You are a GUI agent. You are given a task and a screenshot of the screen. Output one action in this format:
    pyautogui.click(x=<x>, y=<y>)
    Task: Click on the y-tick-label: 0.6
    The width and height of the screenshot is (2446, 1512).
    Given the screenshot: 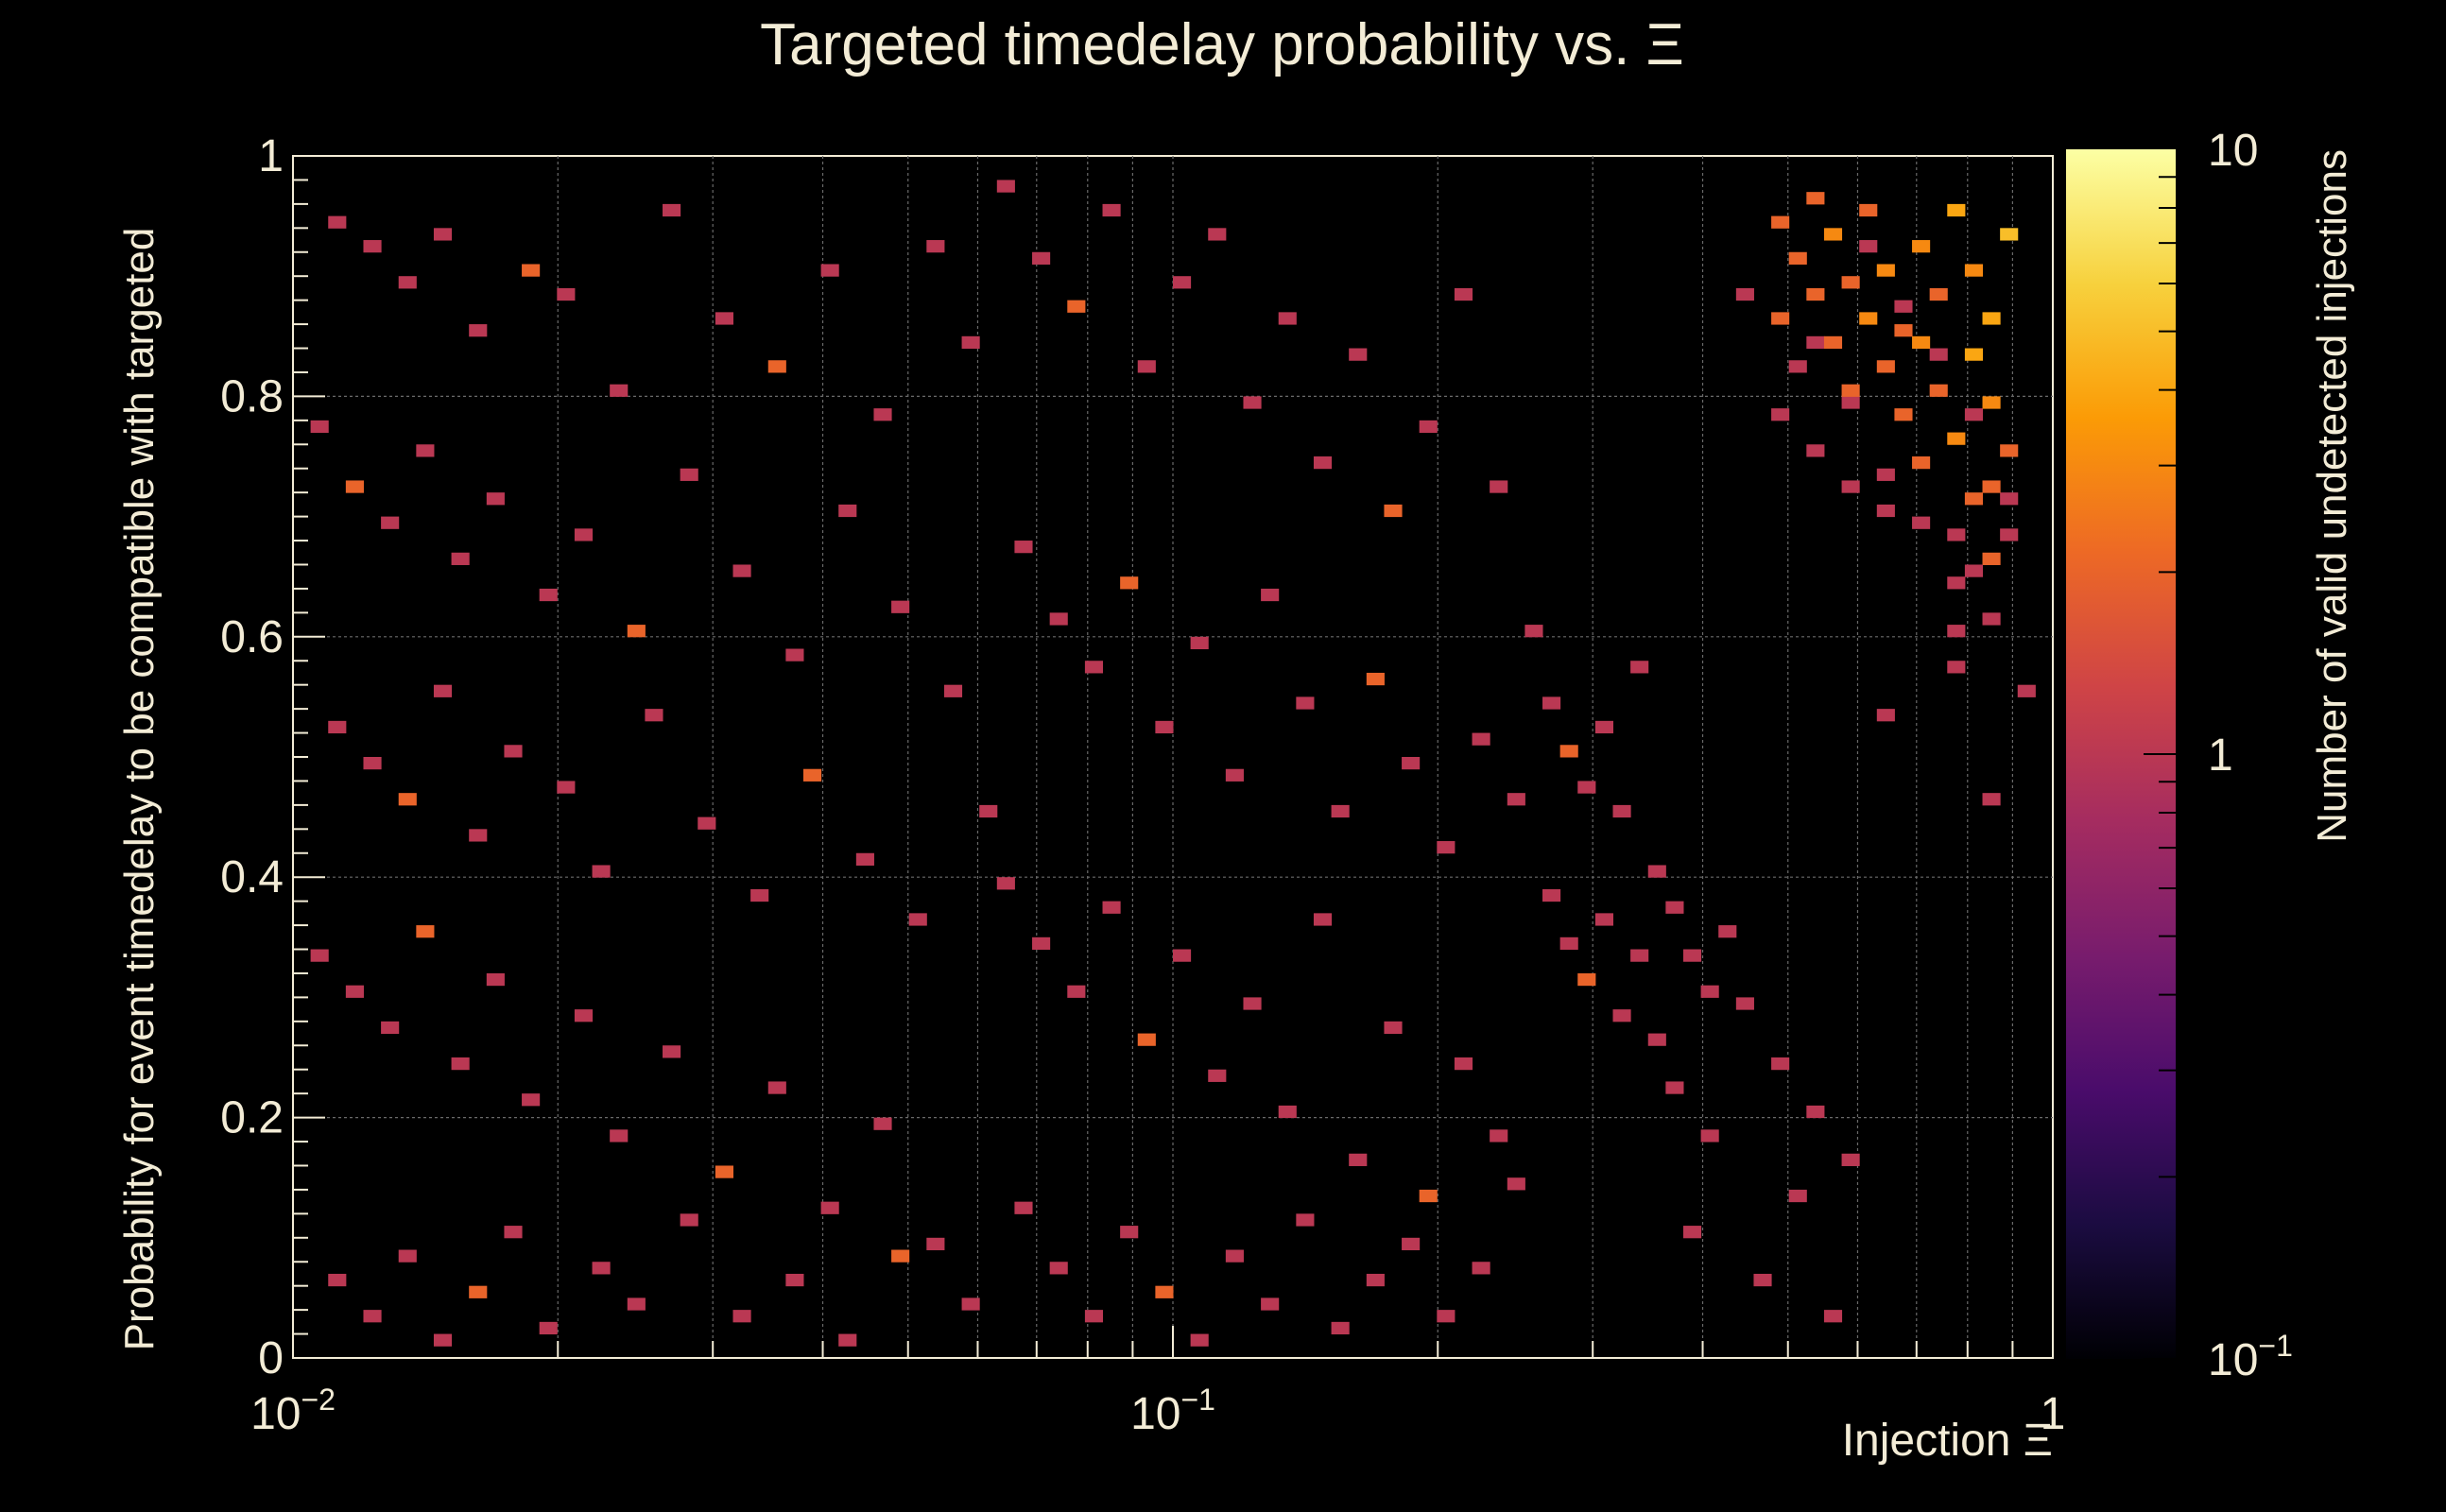 What is the action you would take?
    pyautogui.click(x=252, y=637)
    